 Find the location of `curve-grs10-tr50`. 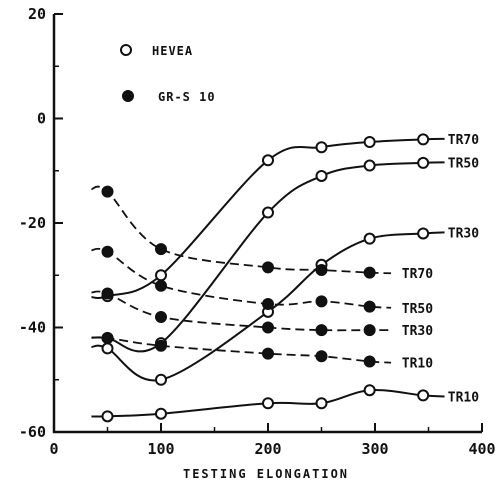

curve-grs10-tr50 is located at coordinates (241, 278).